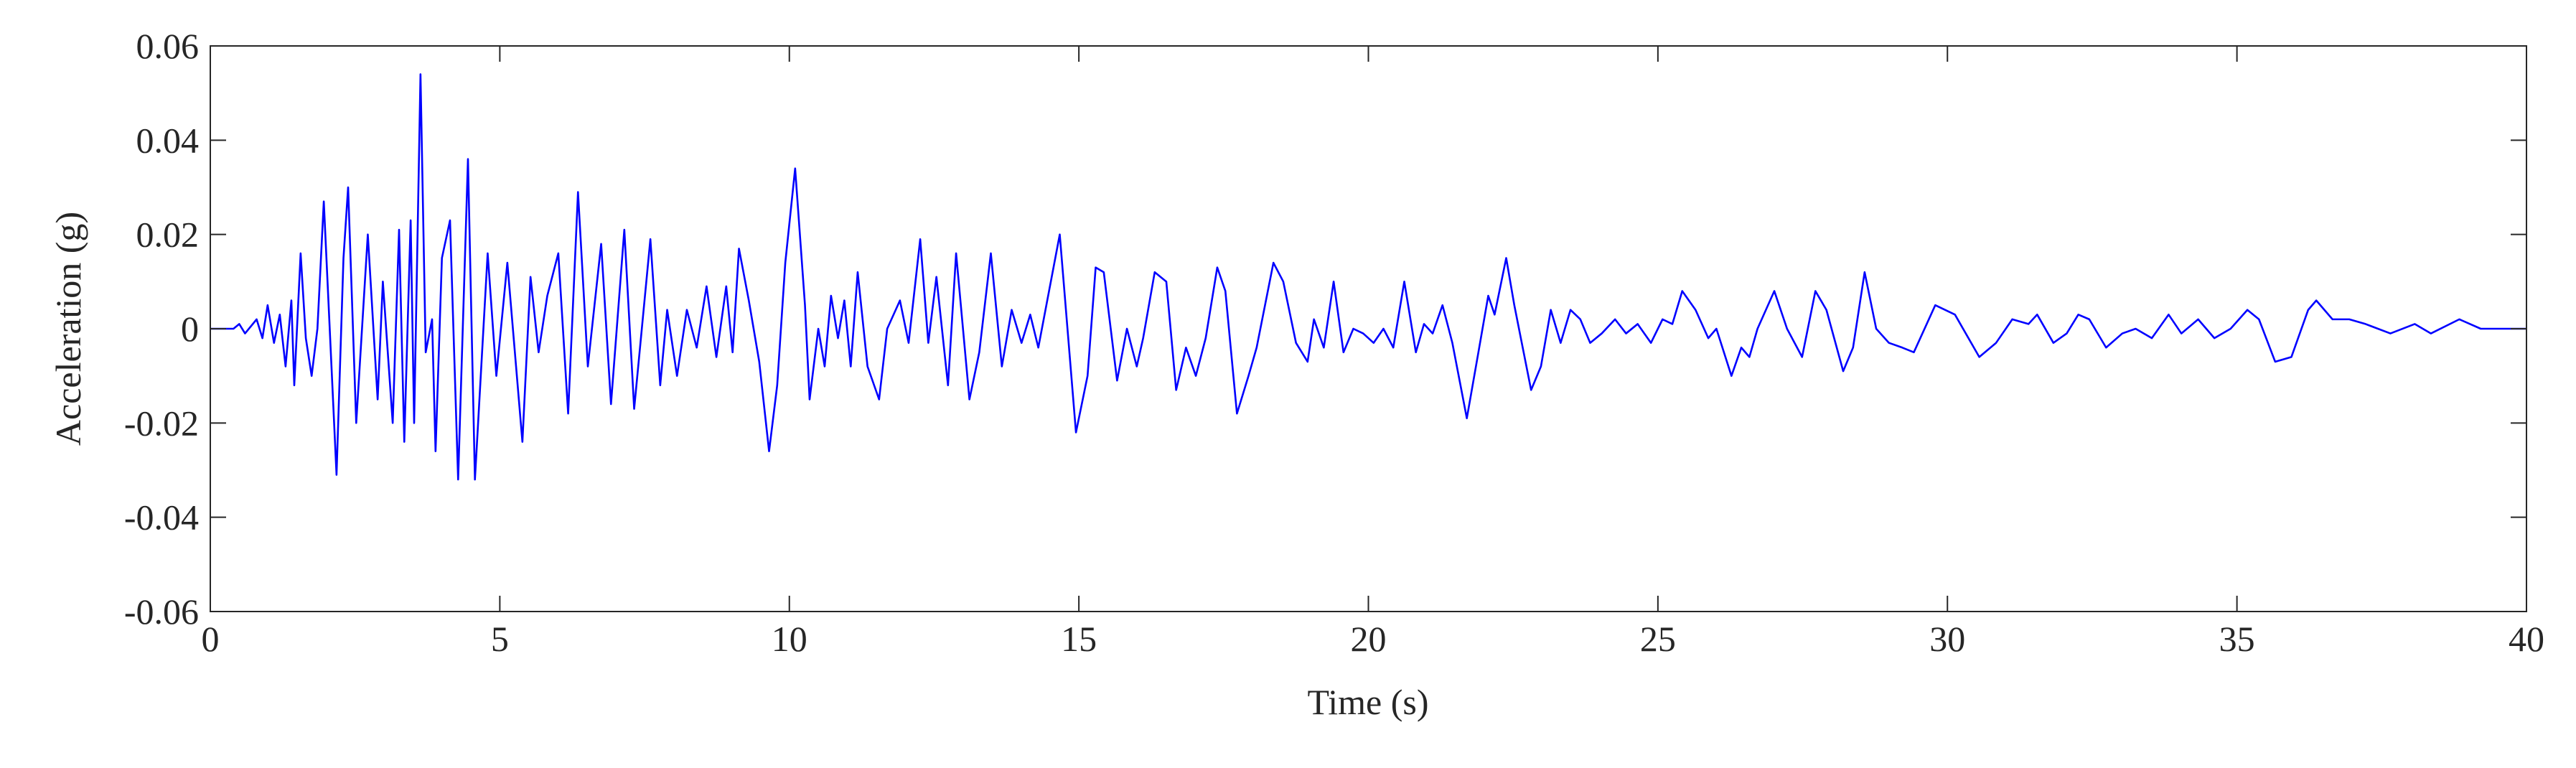  Describe the element at coordinates (168, 140) in the screenshot. I see `y-tick-label: 0.04` at that location.